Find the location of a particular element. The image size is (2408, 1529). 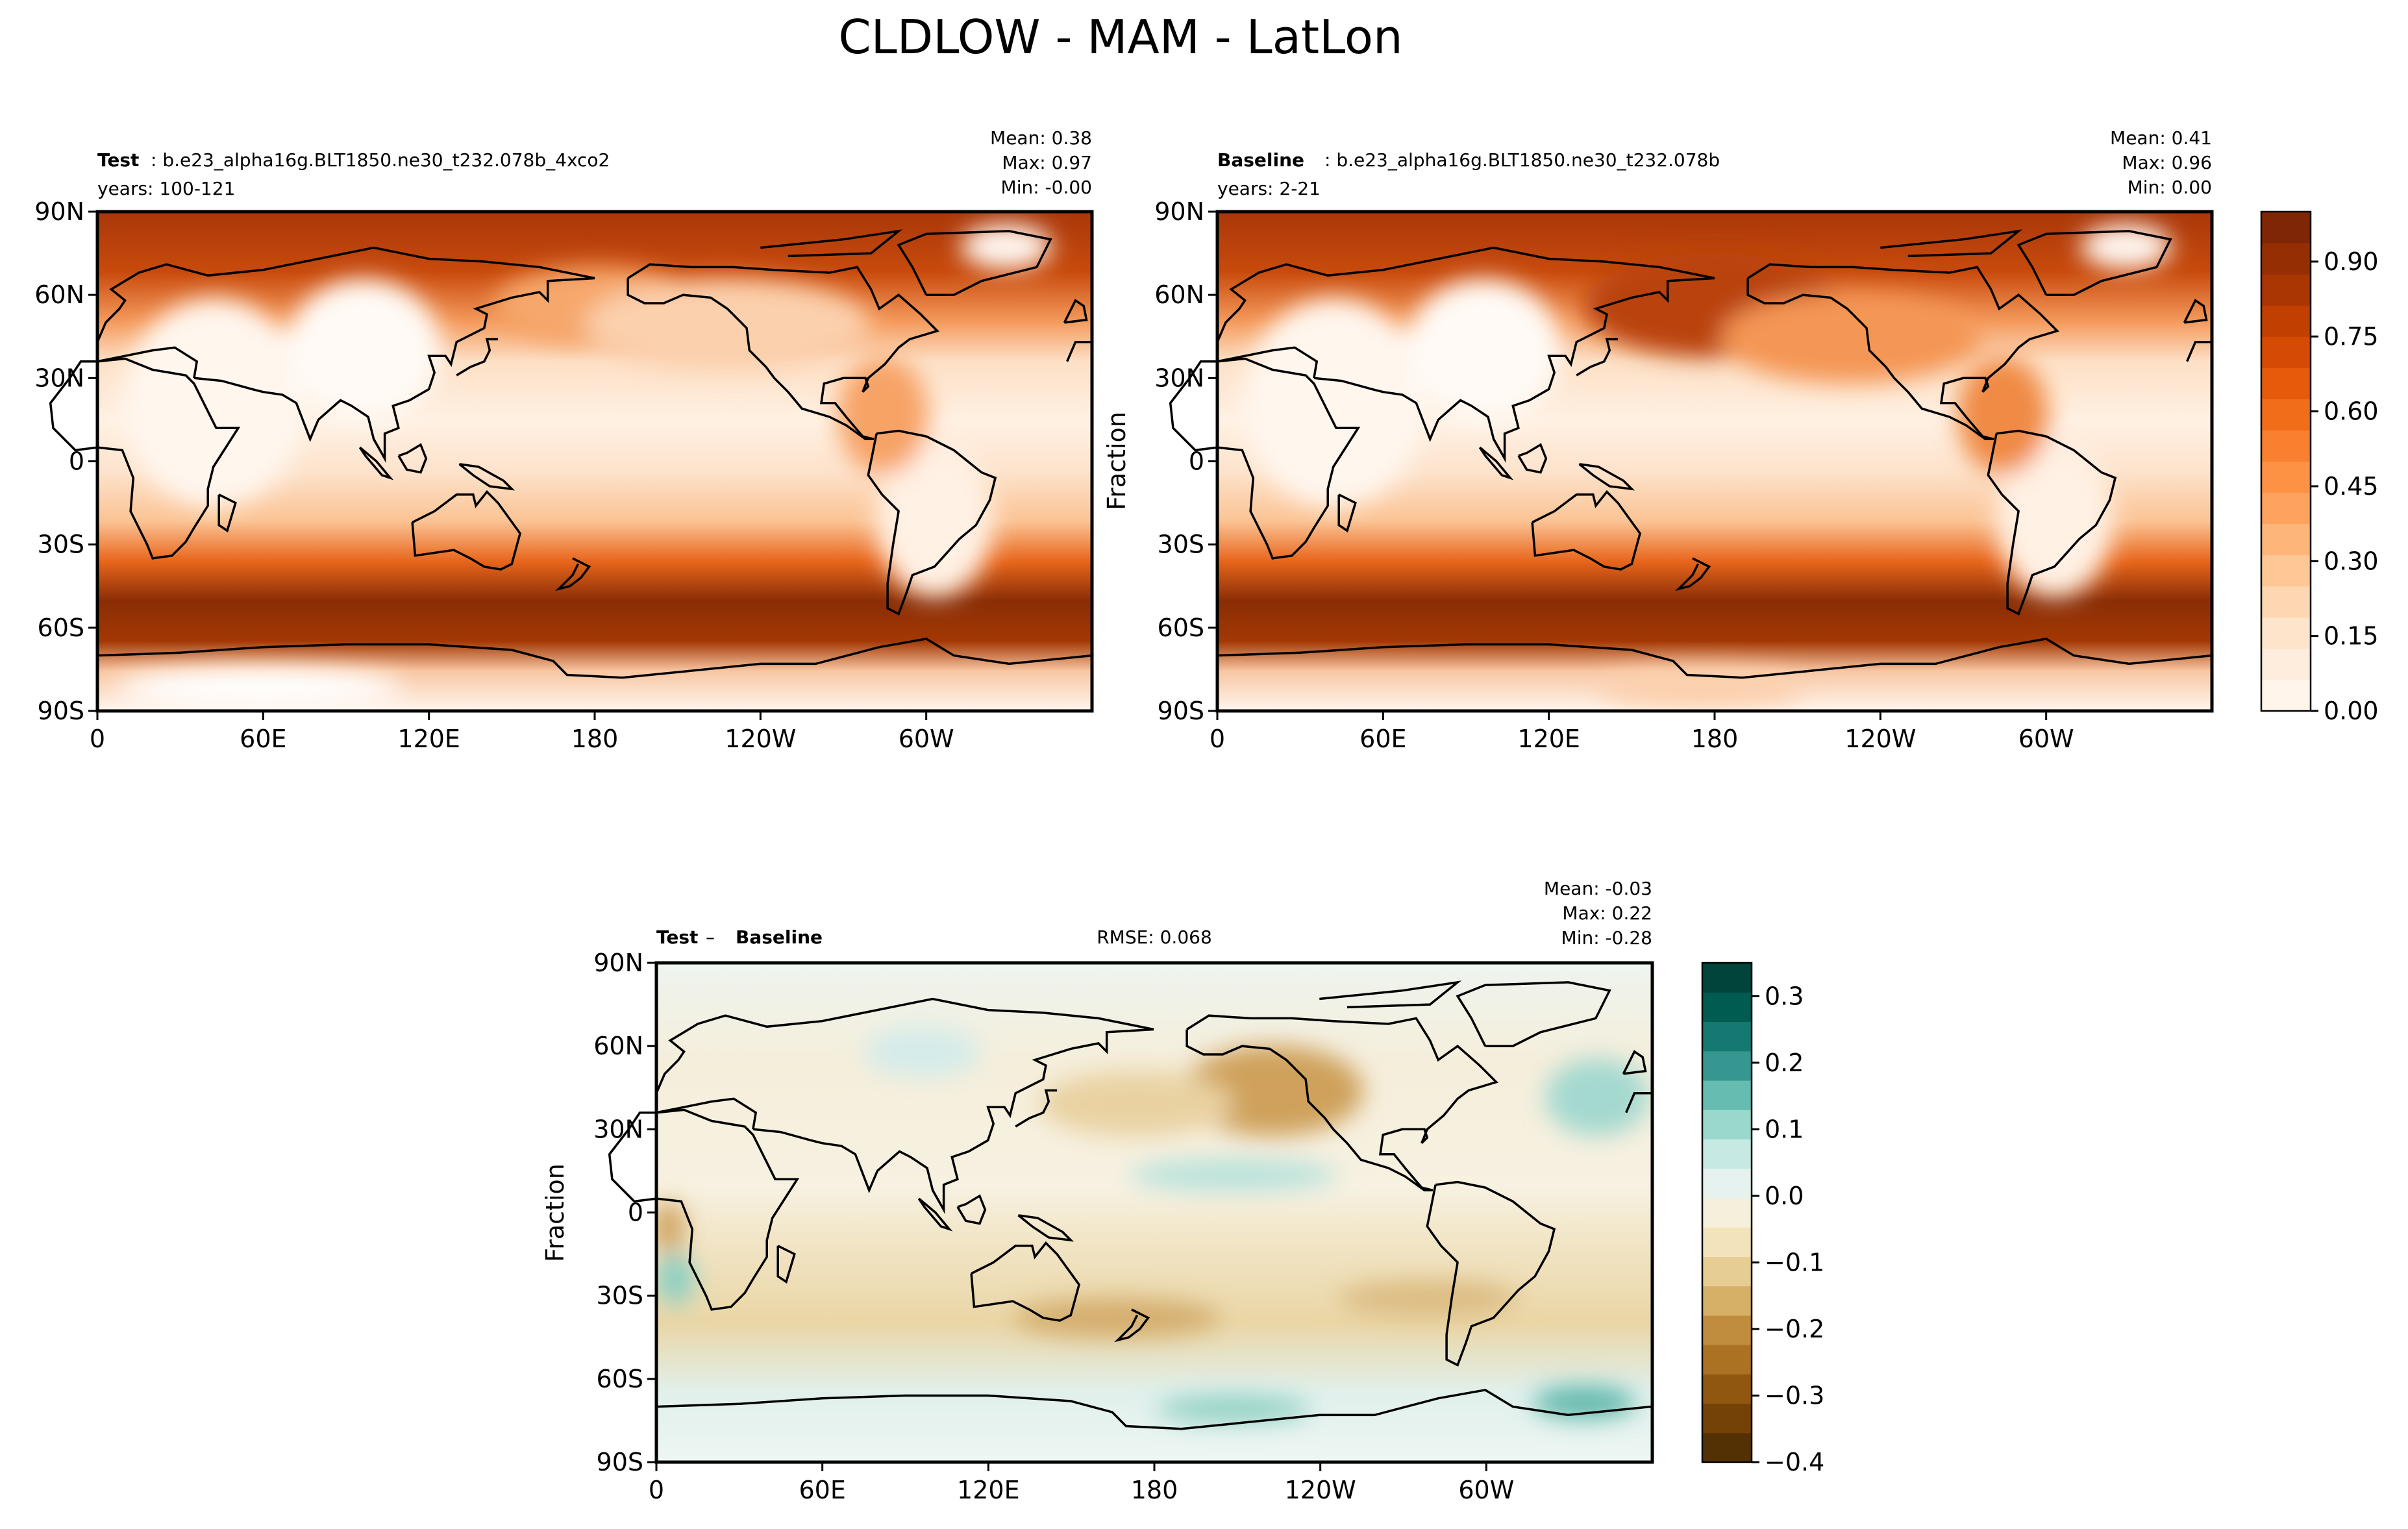

test-label-bold: Test is located at coordinates (118, 160).